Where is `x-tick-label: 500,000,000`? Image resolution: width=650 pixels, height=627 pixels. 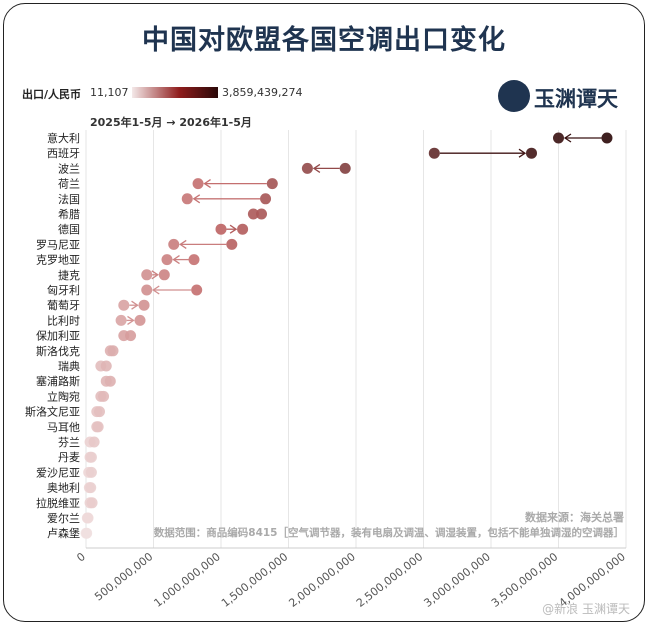
x-tick-label: 500,000,000 is located at coordinates (123, 576).